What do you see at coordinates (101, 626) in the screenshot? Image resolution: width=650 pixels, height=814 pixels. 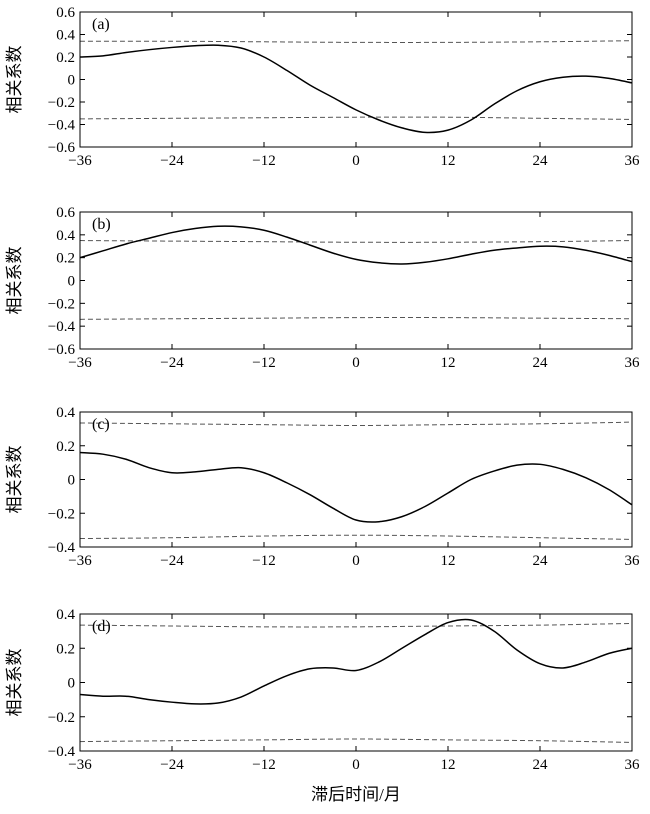 I see `panel-annotation: (d)` at bounding box center [101, 626].